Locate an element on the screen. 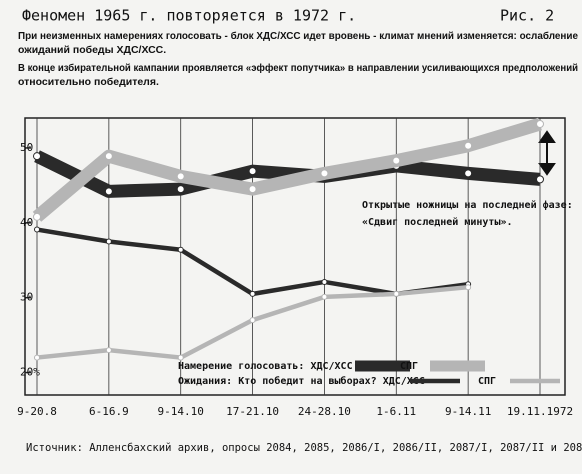 The width and height of the screenshot is (582, 474). x-tick-label: 19.11.1972 is located at coordinates (540, 411).